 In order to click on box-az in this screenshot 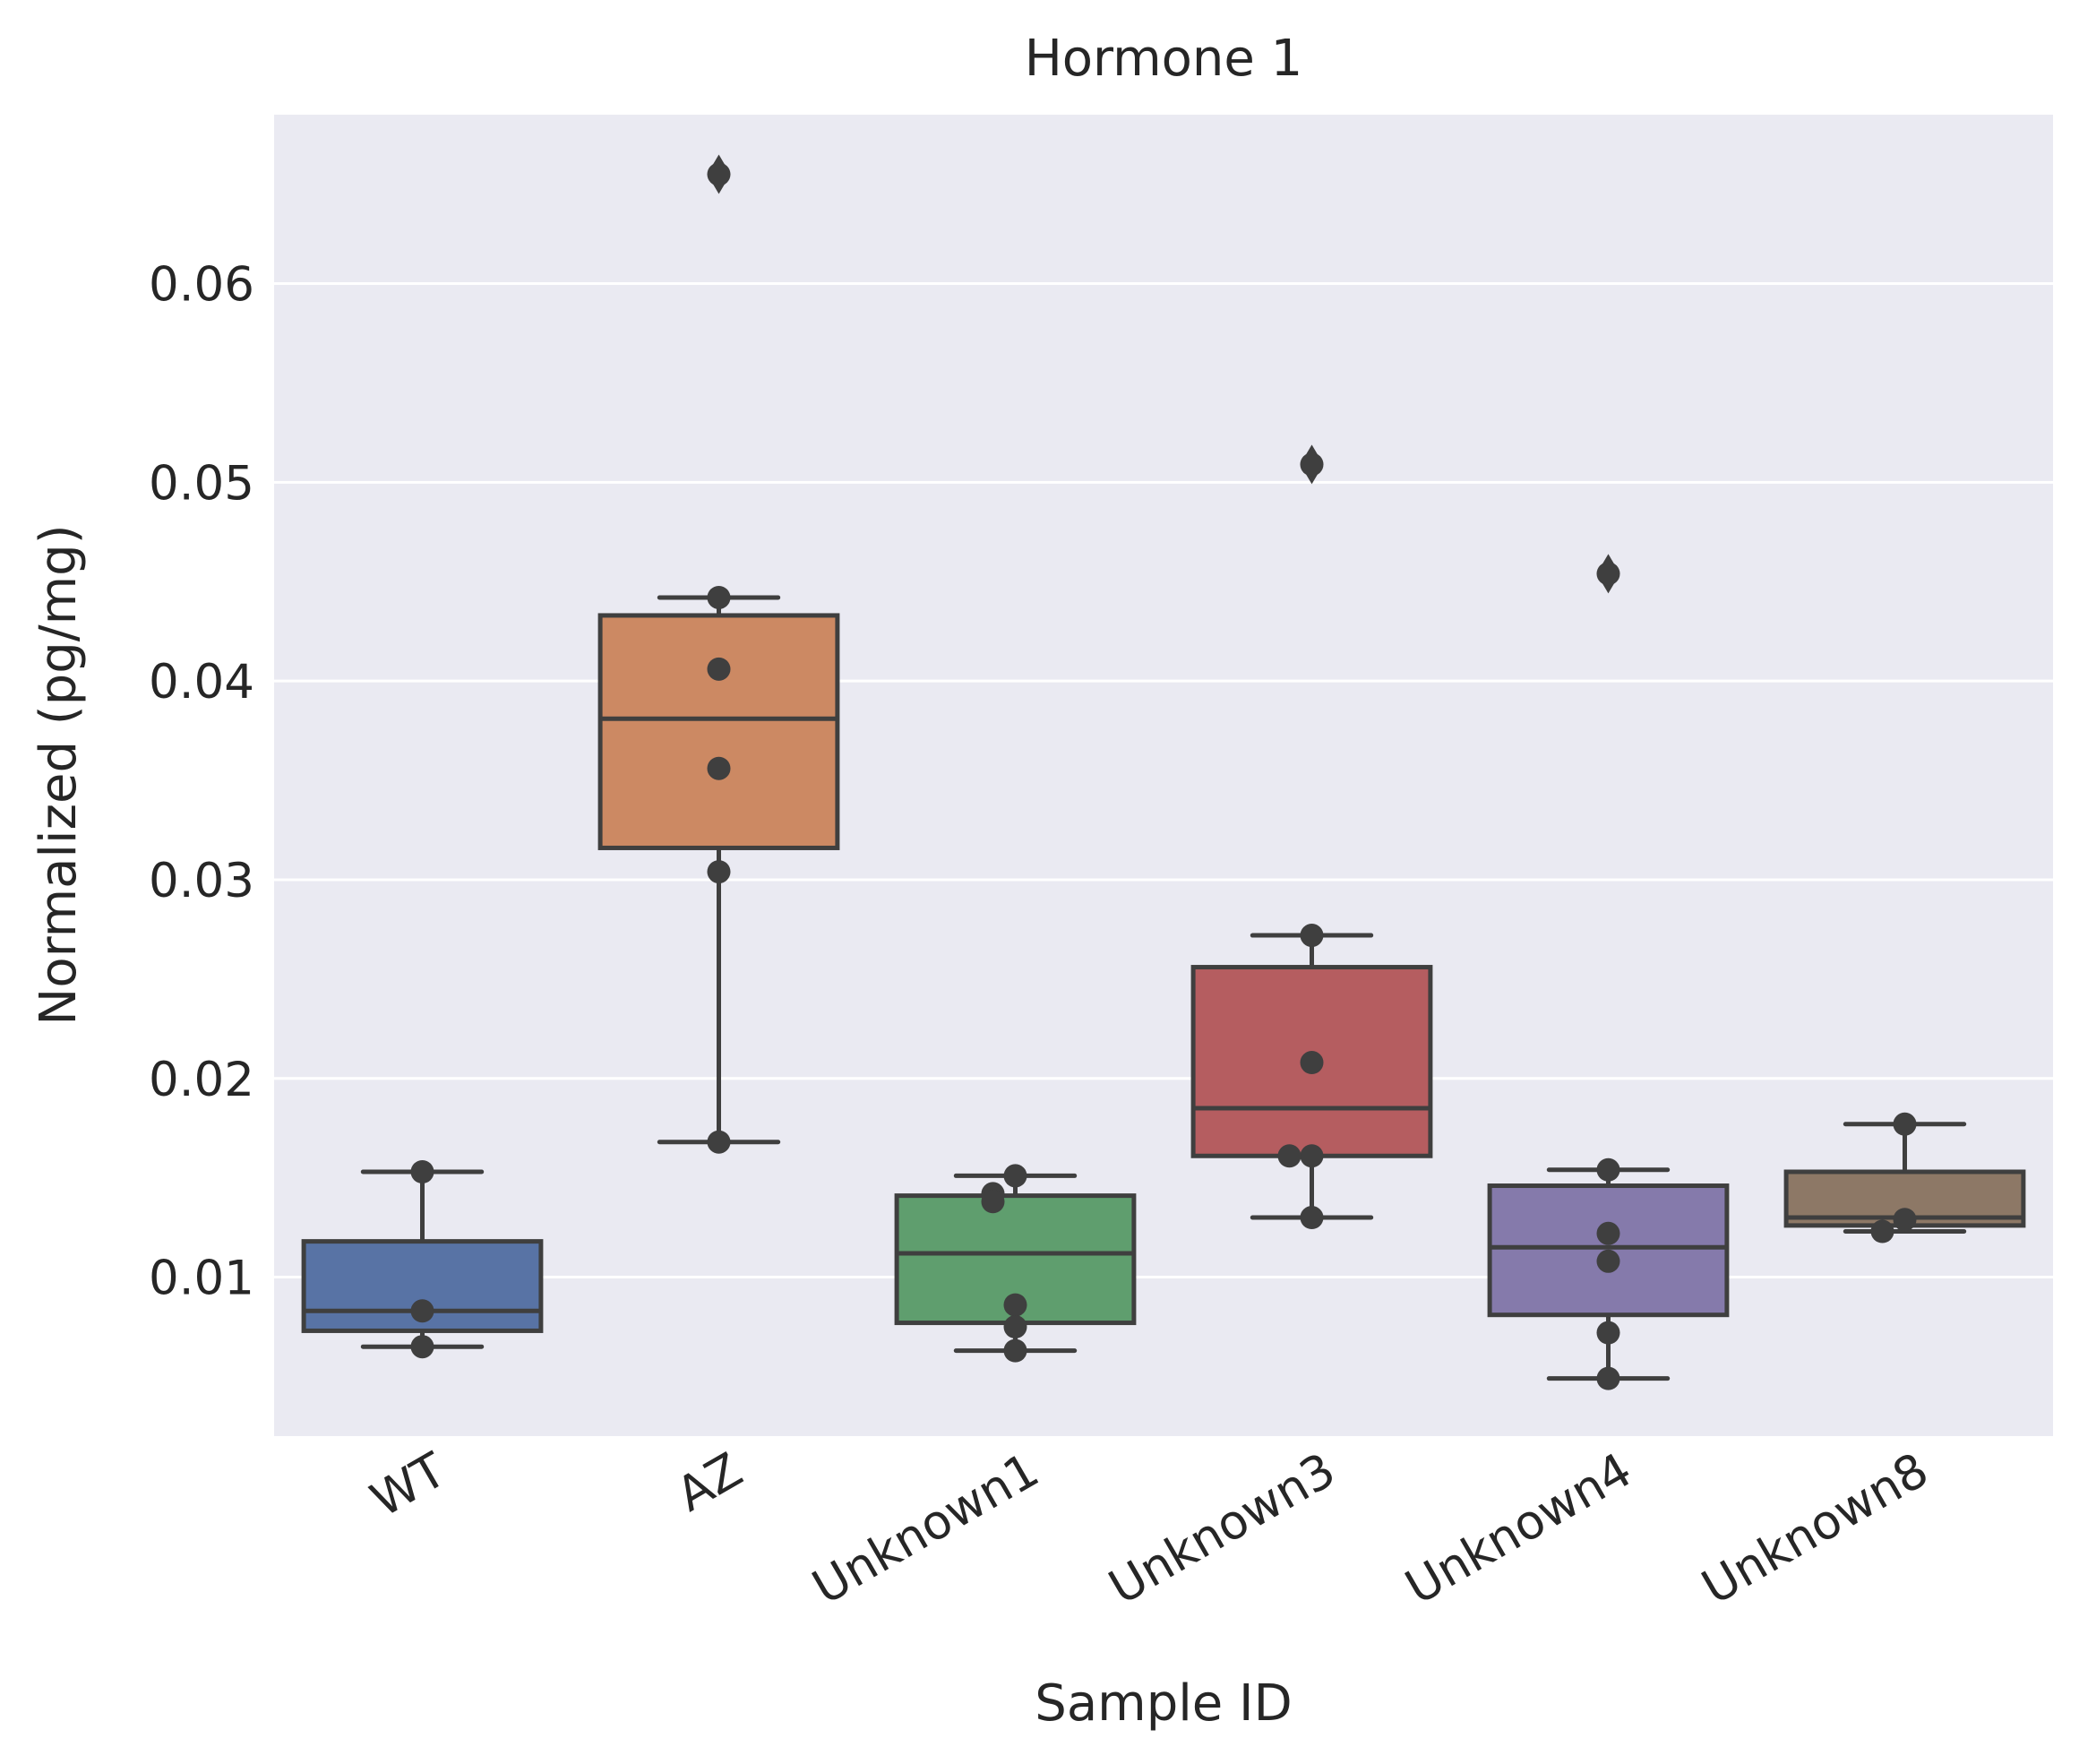, I will do `click(719, 649)`.